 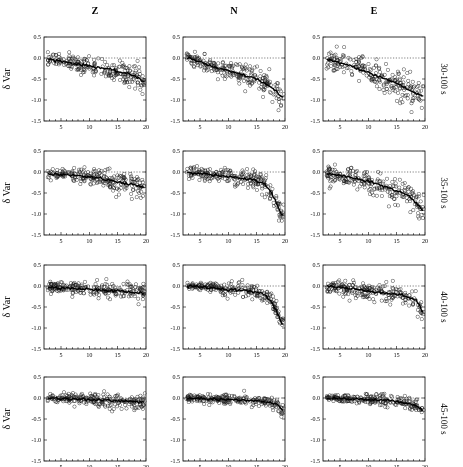 I want to click on y-axis-label-4: δ Var, so click(x=7, y=419).